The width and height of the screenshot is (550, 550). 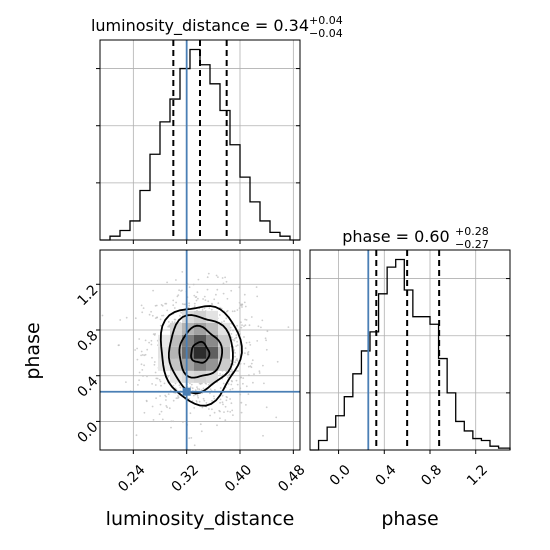 What do you see at coordinates (33, 350) in the screenshot?
I see `y-axis-label-phase: phase` at bounding box center [33, 350].